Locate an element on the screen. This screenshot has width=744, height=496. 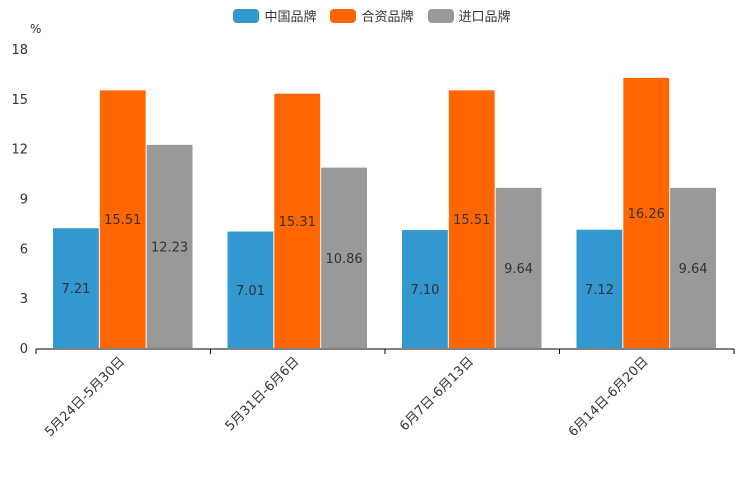
legend-item-imported-brand: 进口品牌 is located at coordinates (469, 15).